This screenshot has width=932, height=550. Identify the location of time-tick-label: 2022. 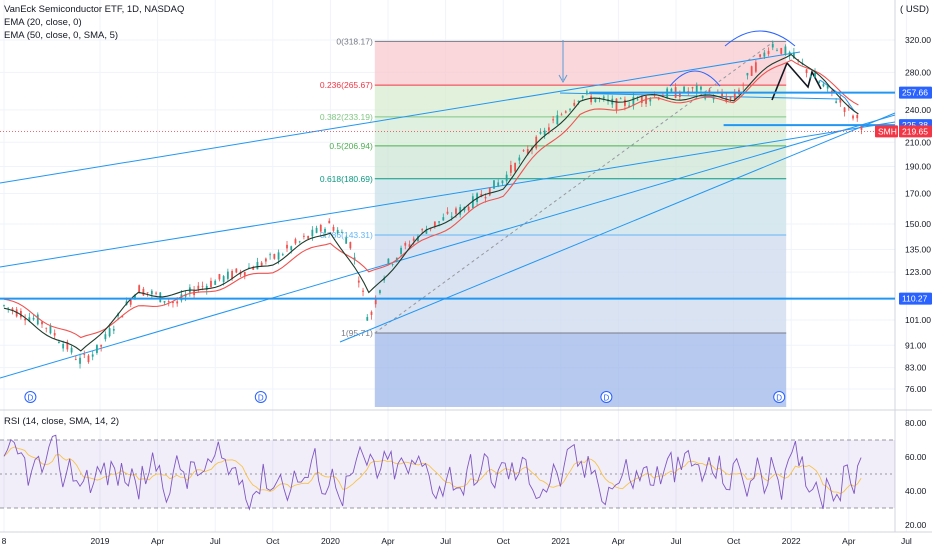
(791, 541).